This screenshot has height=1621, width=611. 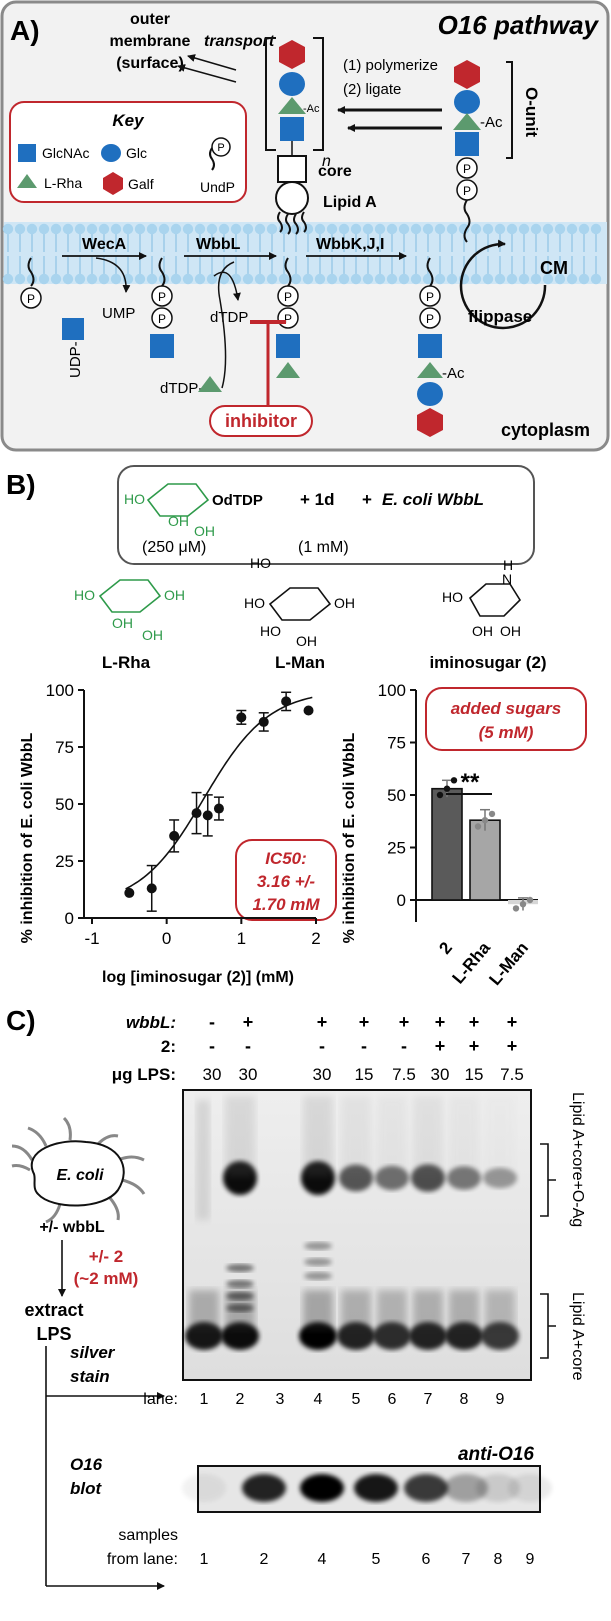 What do you see at coordinates (104, 244) in the screenshot?
I see `weca-label: WecA` at bounding box center [104, 244].